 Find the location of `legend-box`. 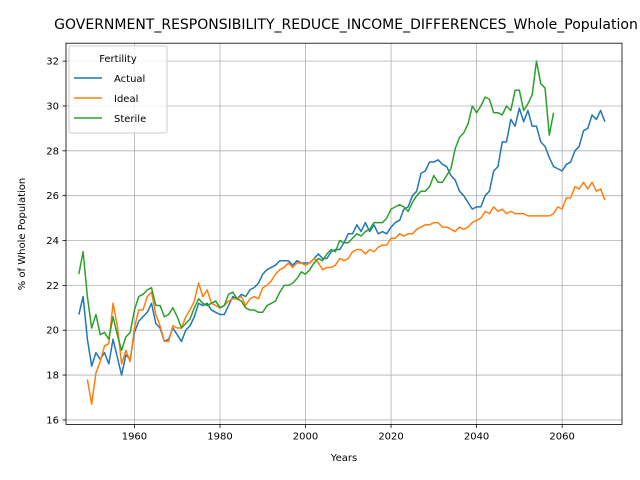

legend-box is located at coordinates (118, 89).